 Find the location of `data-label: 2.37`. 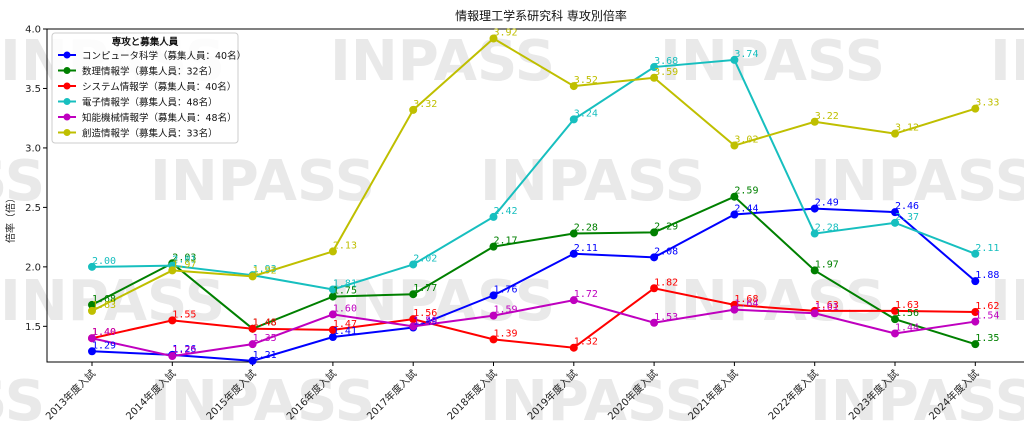

data-label: 2.37 is located at coordinates (907, 217).